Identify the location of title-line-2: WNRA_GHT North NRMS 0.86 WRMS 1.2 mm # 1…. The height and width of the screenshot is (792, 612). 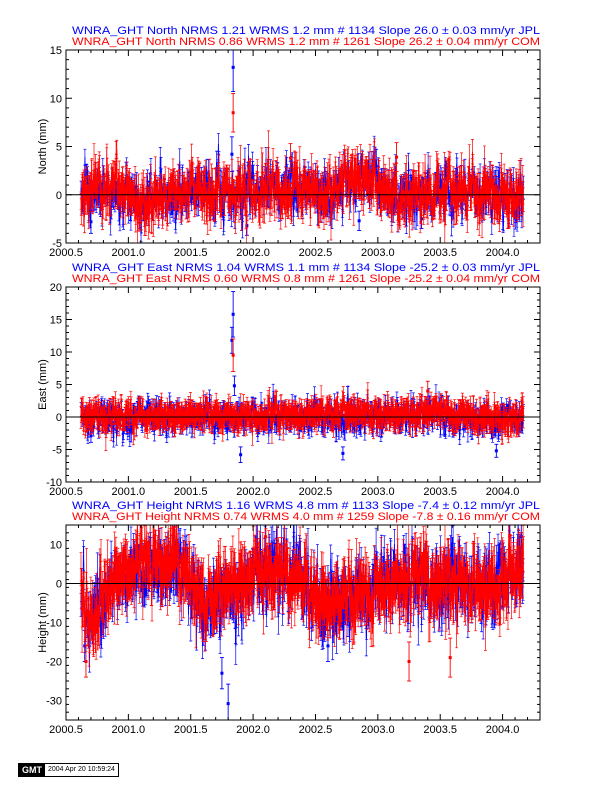
(306, 42).